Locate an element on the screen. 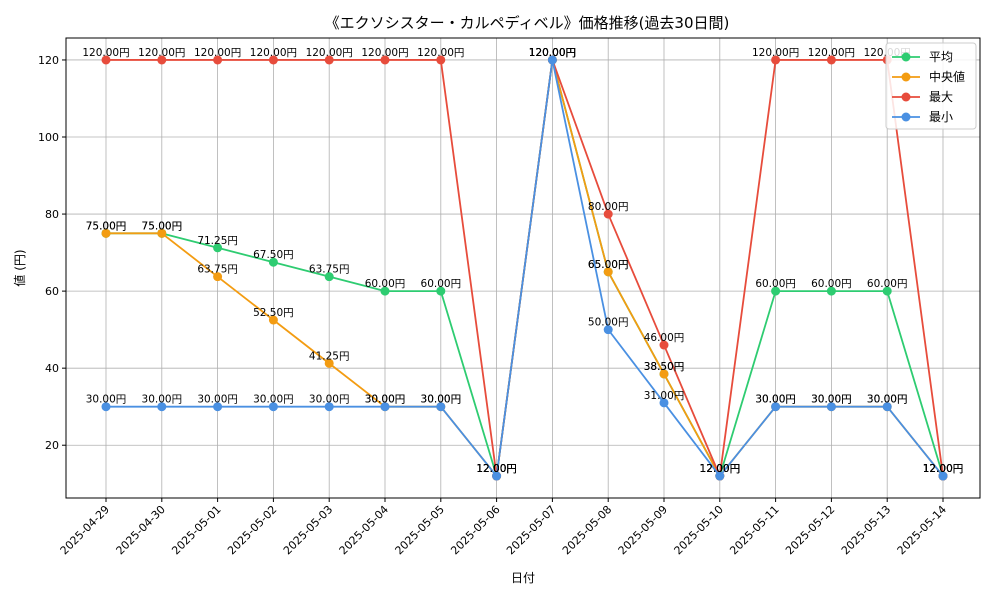 The width and height of the screenshot is (1000, 600). legend-box is located at coordinates (931, 86).